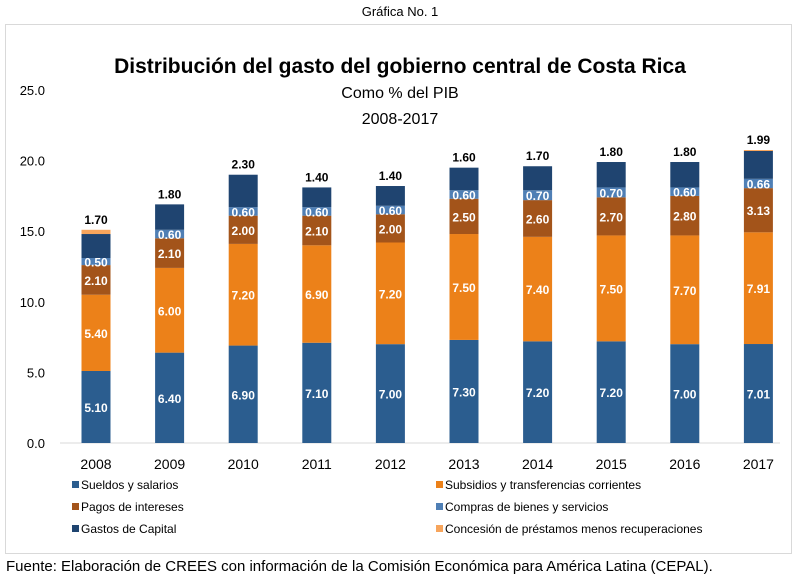 This screenshot has height=581, width=800. Describe the element at coordinates (464, 297) in the screenshot. I see `bar-stack-2013: 7.30 7.50 2.50 0.60 1.60` at that location.